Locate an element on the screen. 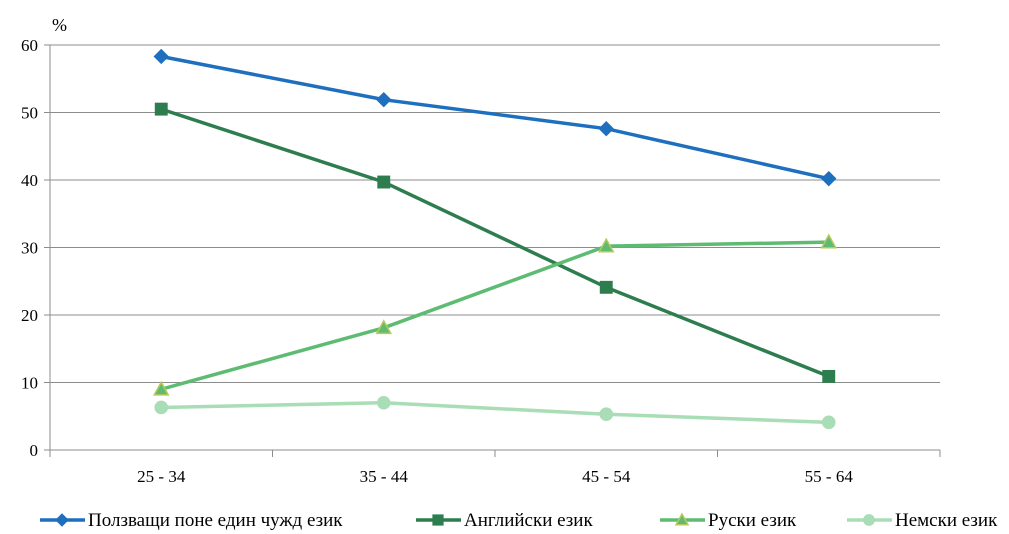 The height and width of the screenshot is (534, 1009). y-tick-label: 30 is located at coordinates (29, 248).